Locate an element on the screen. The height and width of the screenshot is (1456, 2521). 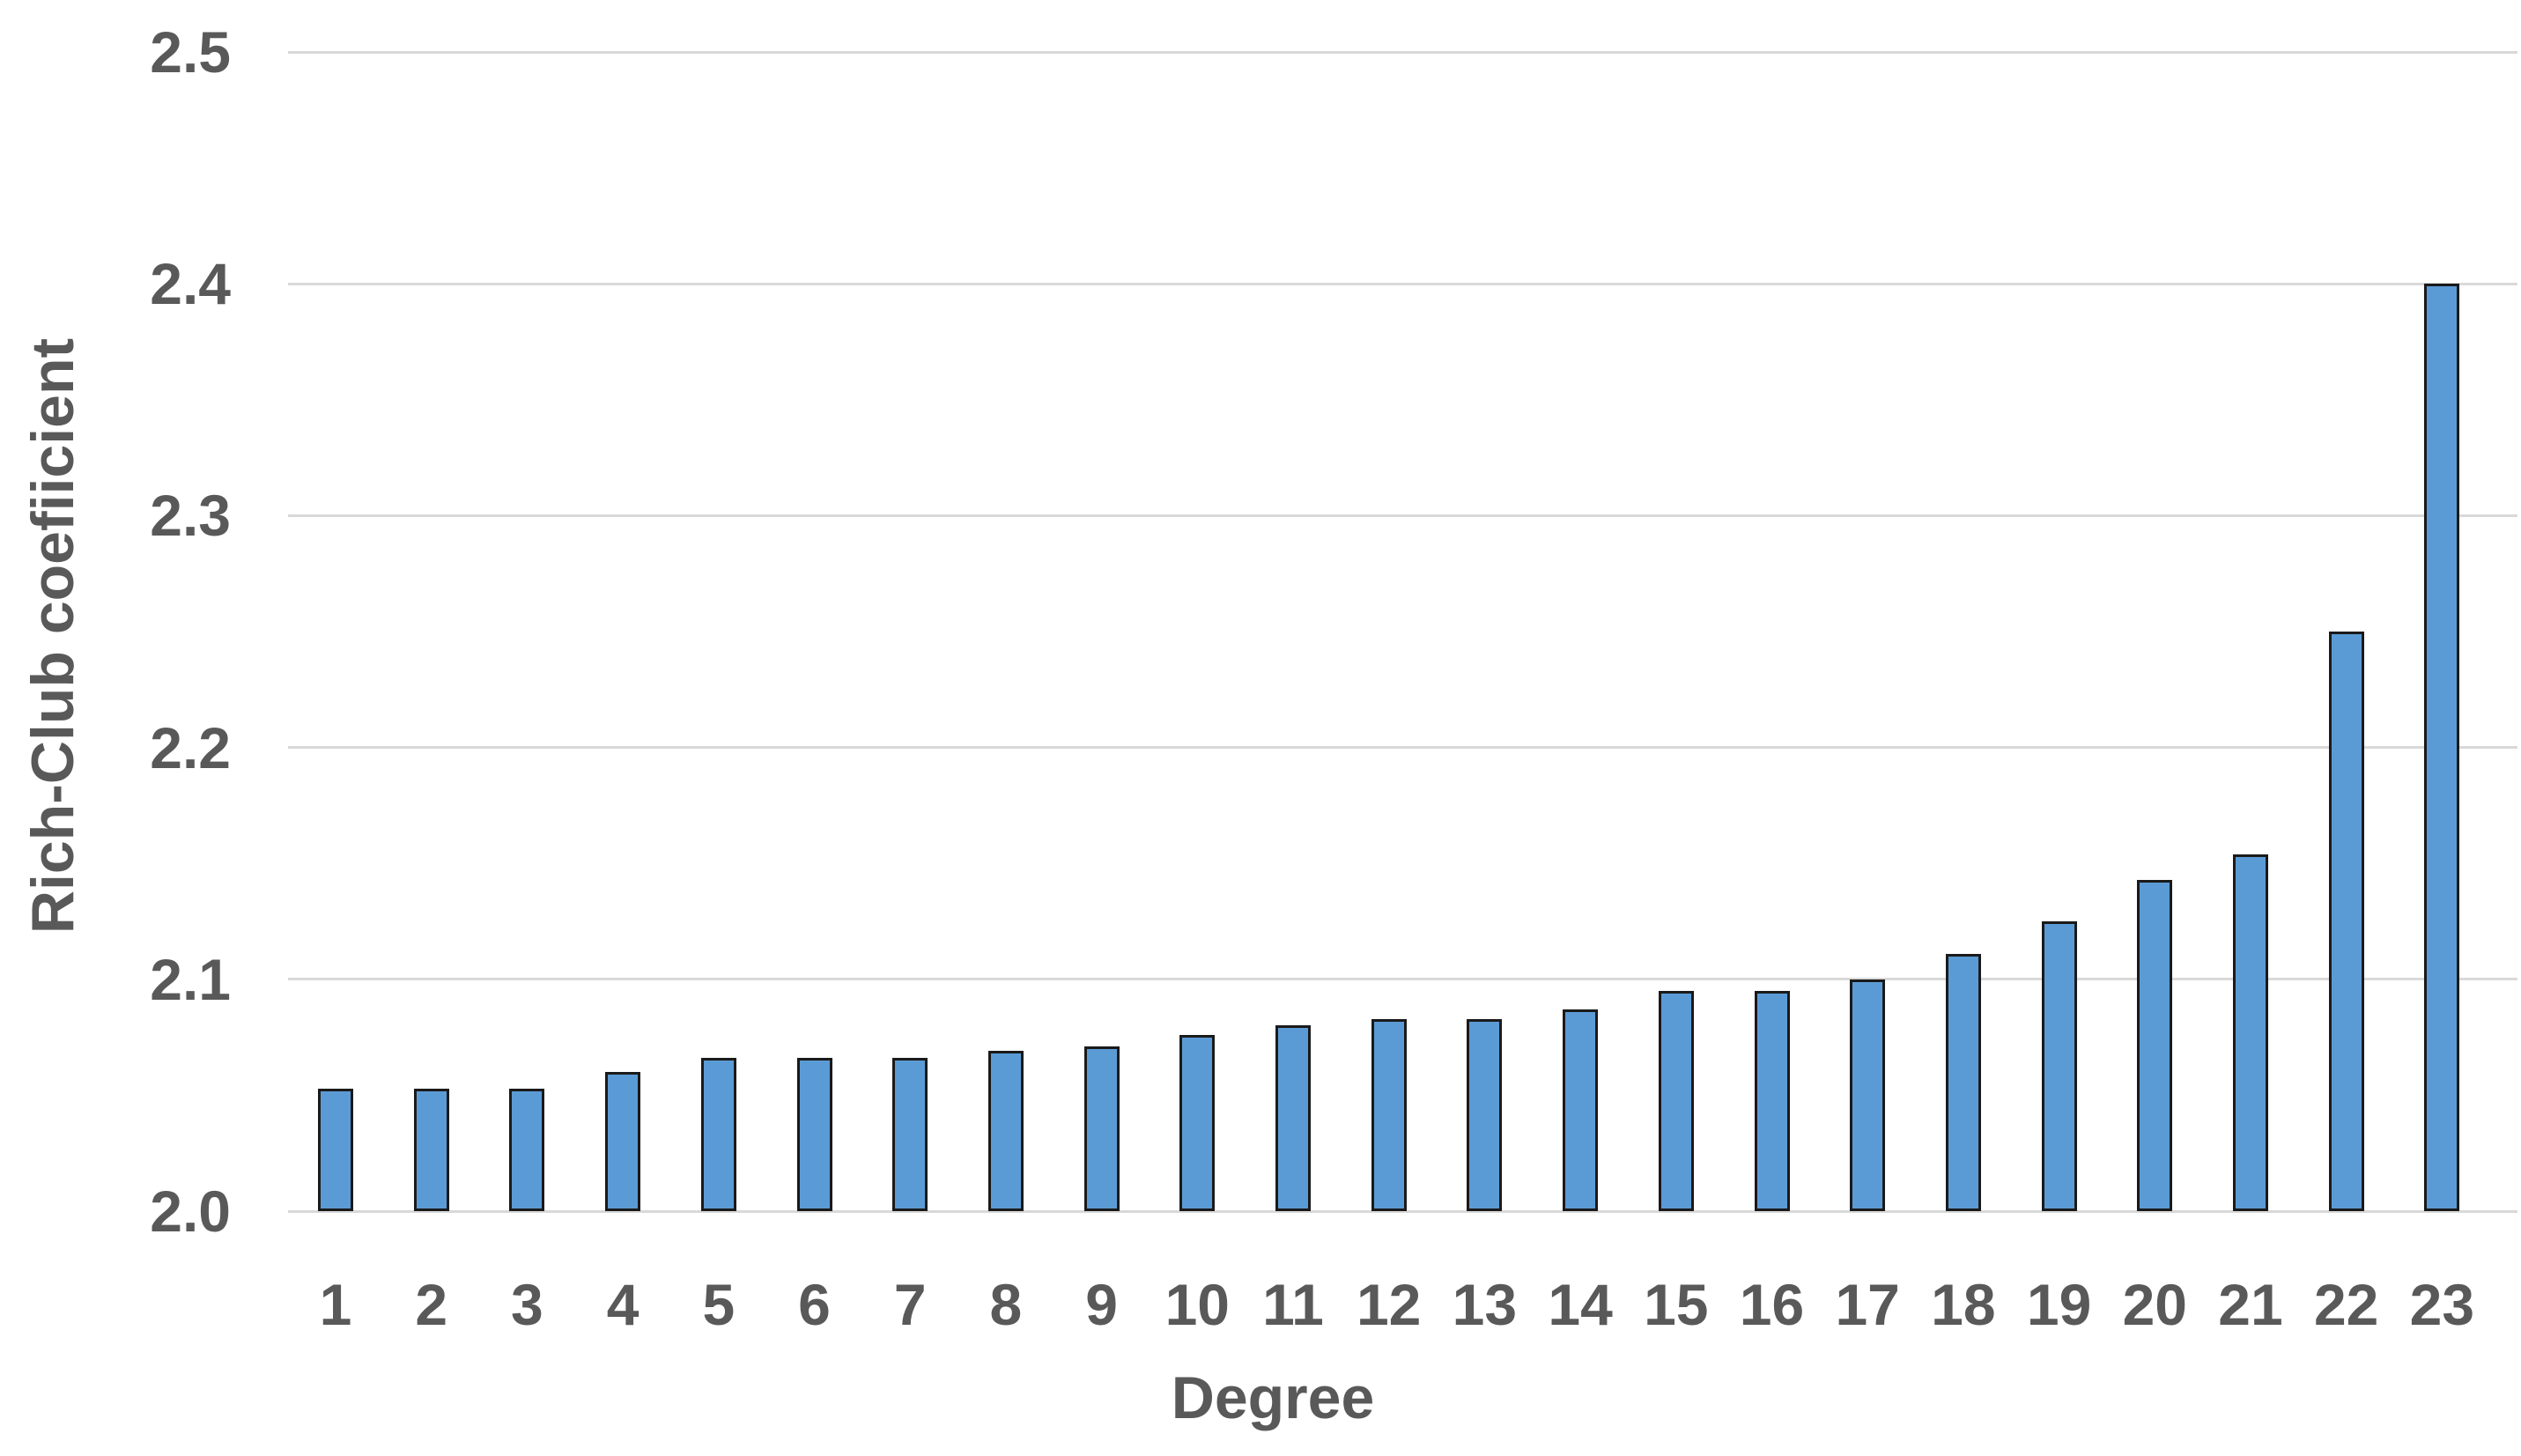
x-tick-label: 15 is located at coordinates (1677, 1304).